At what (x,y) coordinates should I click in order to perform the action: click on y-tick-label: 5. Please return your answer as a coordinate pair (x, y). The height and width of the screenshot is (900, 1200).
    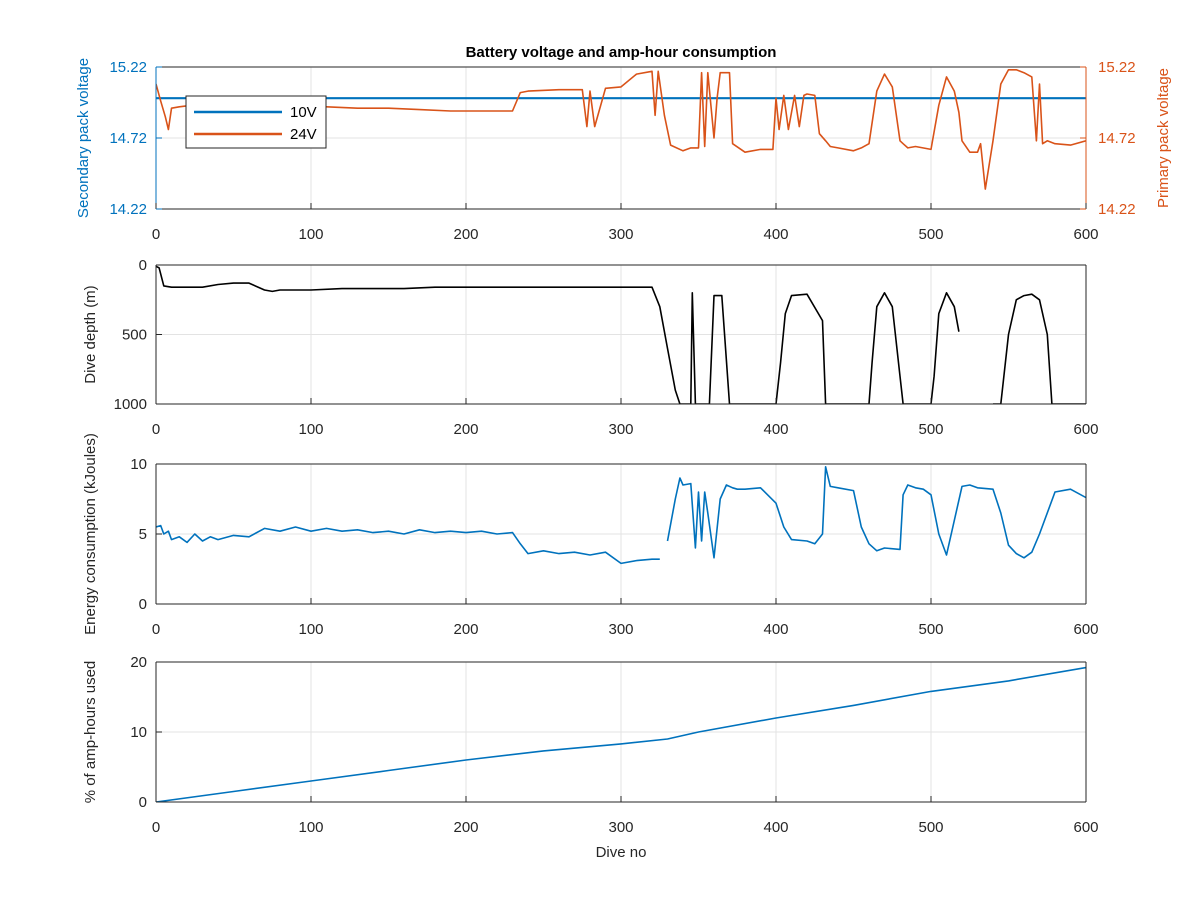
    Looking at the image, I should click on (143, 534).